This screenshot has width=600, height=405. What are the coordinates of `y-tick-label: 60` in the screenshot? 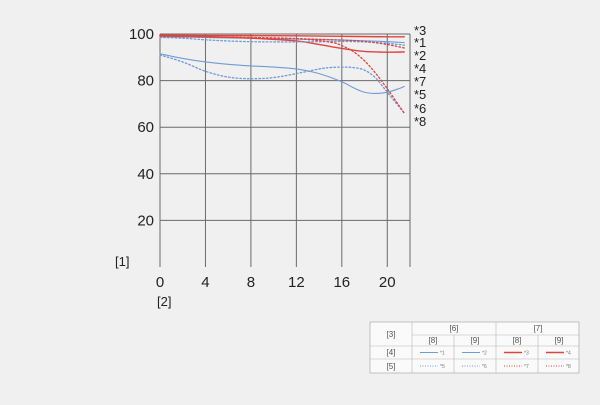 It's located at (145, 127).